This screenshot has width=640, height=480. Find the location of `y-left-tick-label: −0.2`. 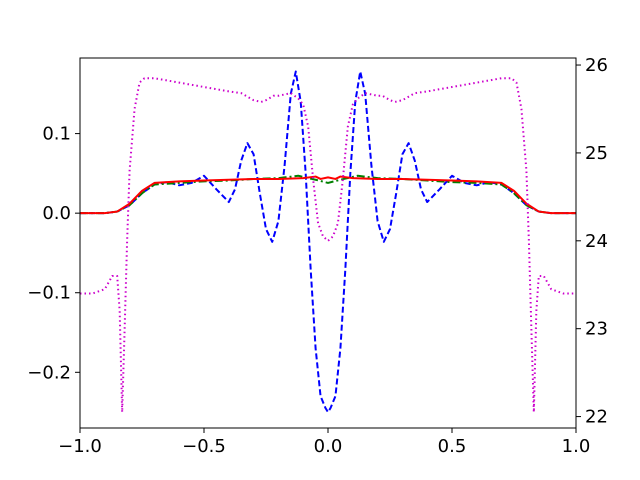

y-left-tick-label: −0.2 is located at coordinates (49, 372).